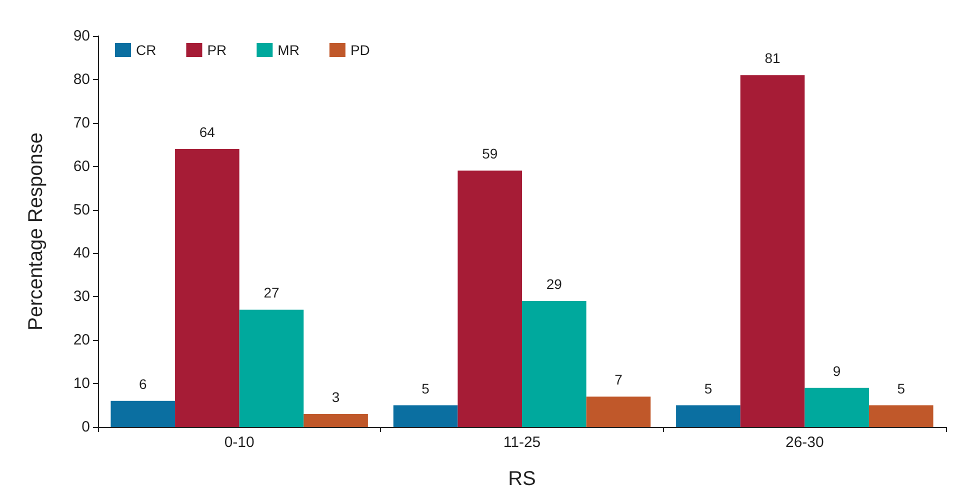 This screenshot has height=502, width=964. Describe the element at coordinates (81, 166) in the screenshot. I see `y-tick-label: 60` at that location.